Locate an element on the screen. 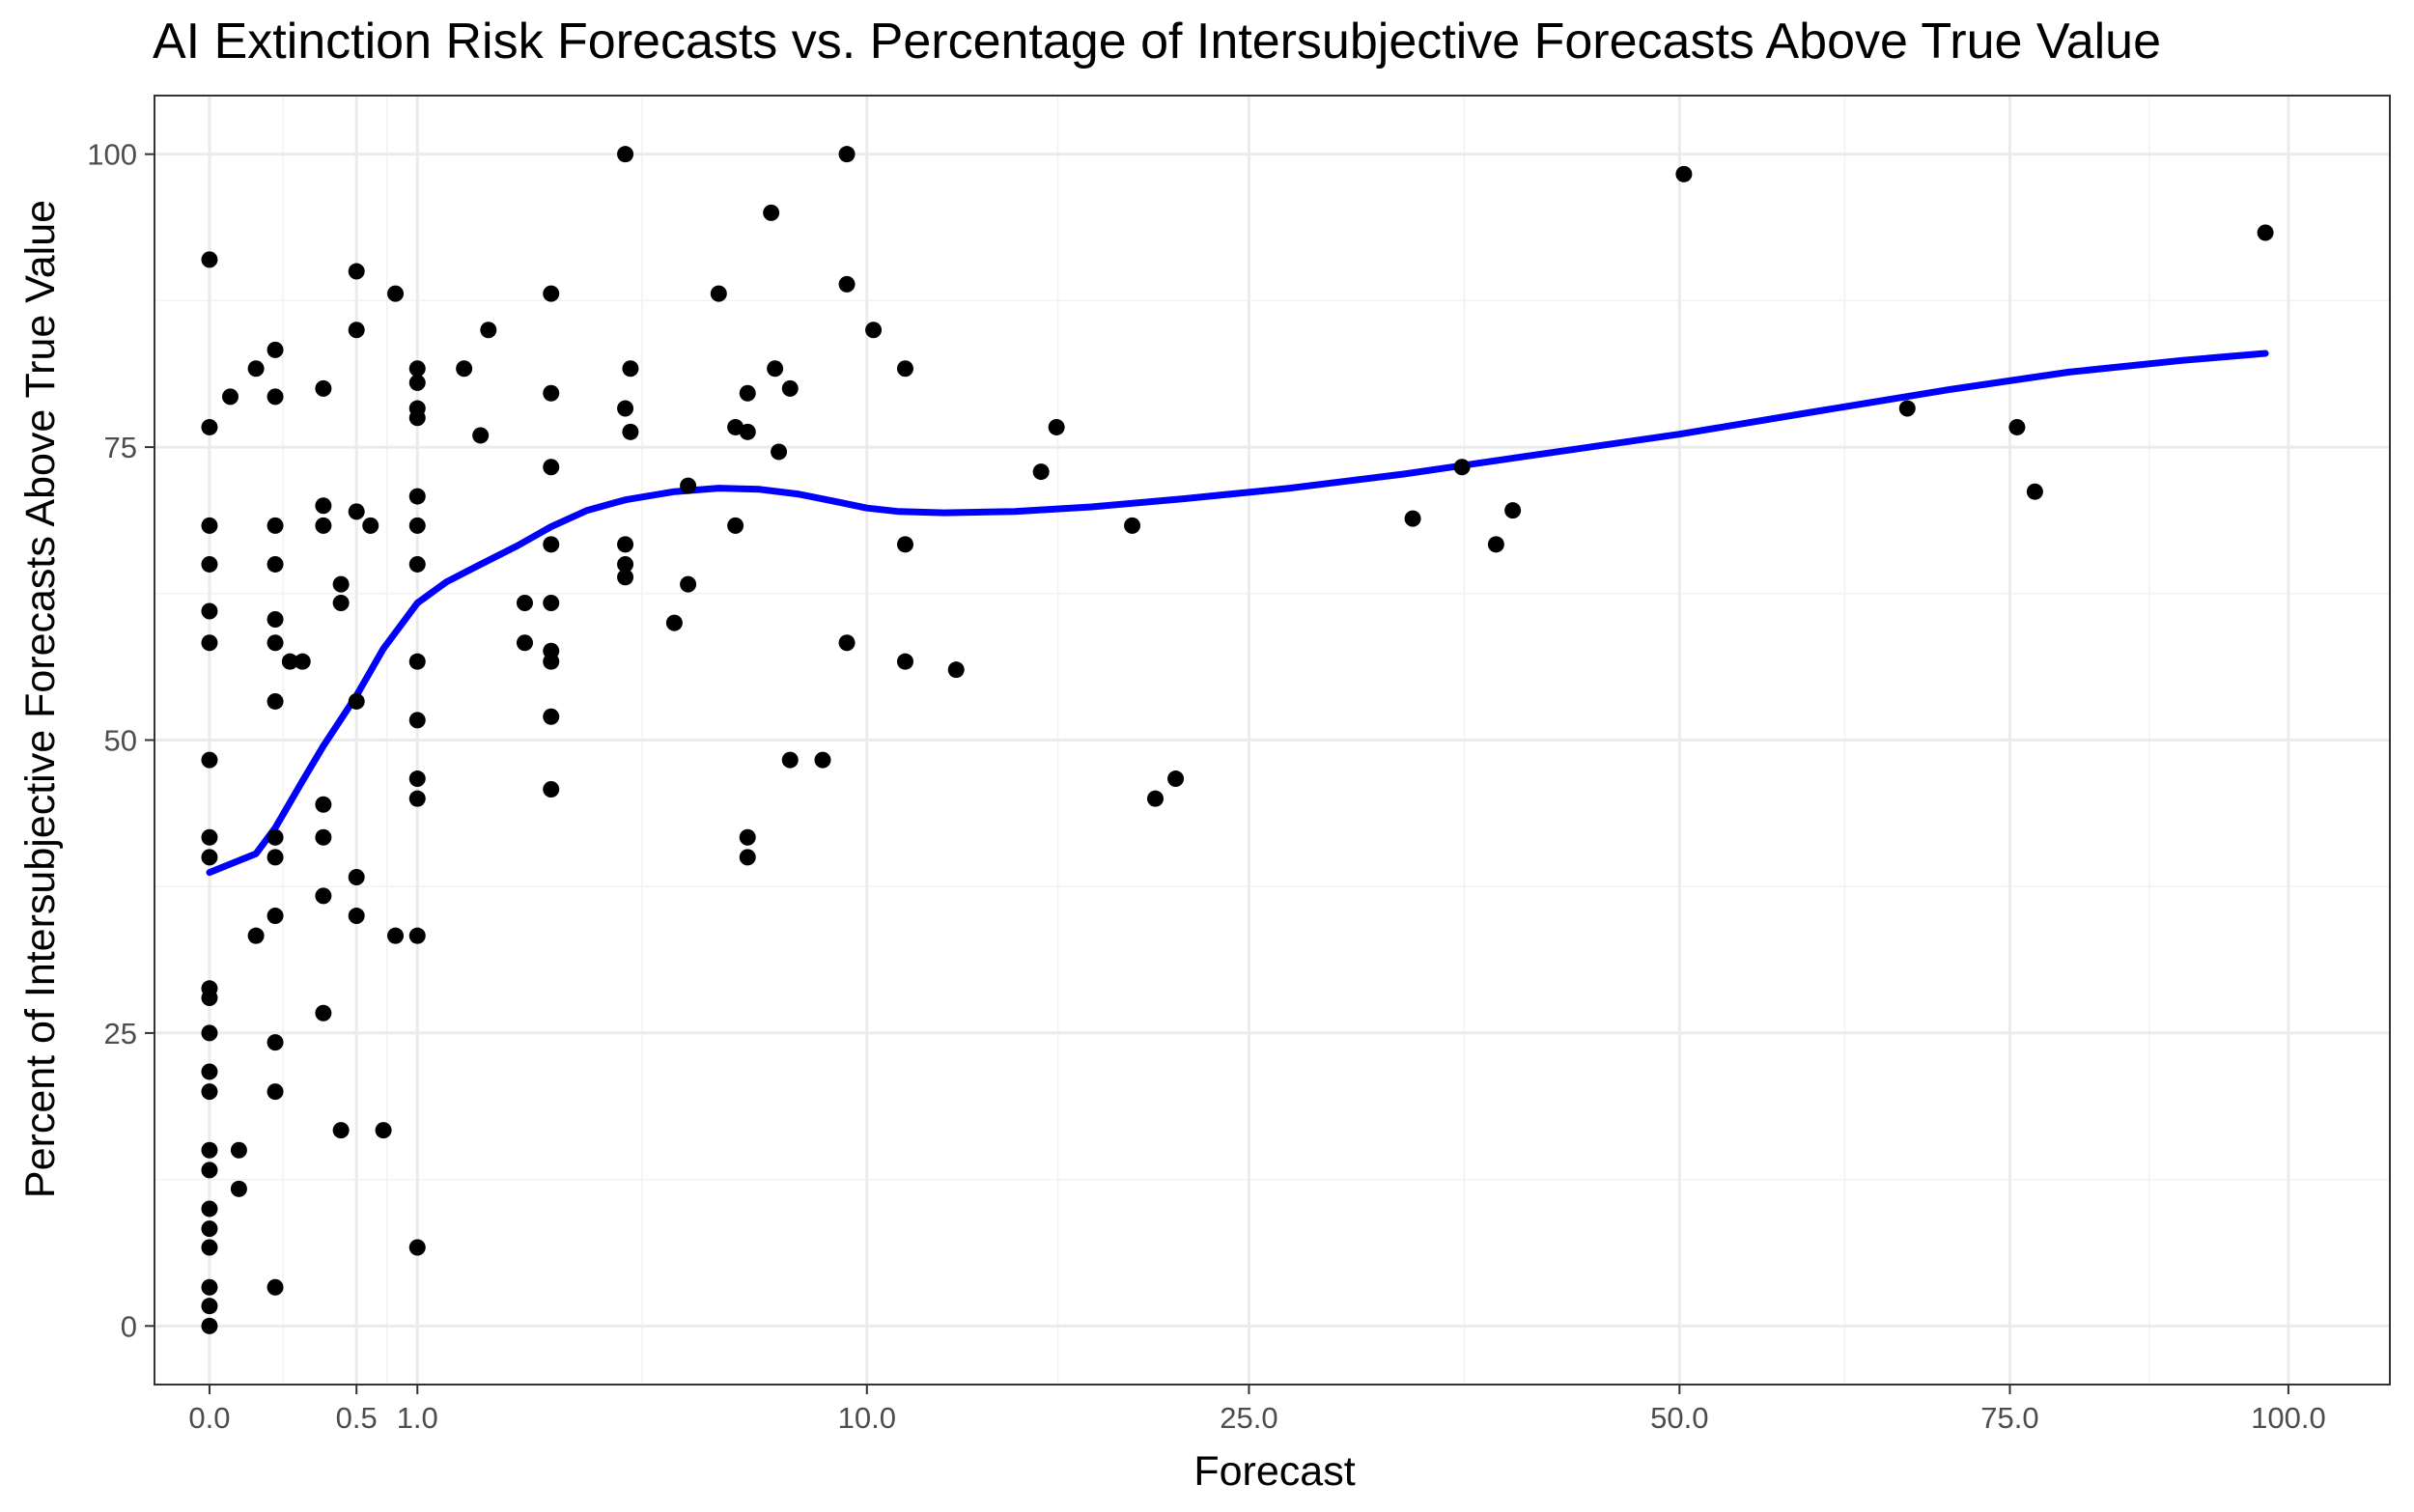 The image size is (2414, 1512). x-tick-label: 50.0 is located at coordinates (1679, 1418).